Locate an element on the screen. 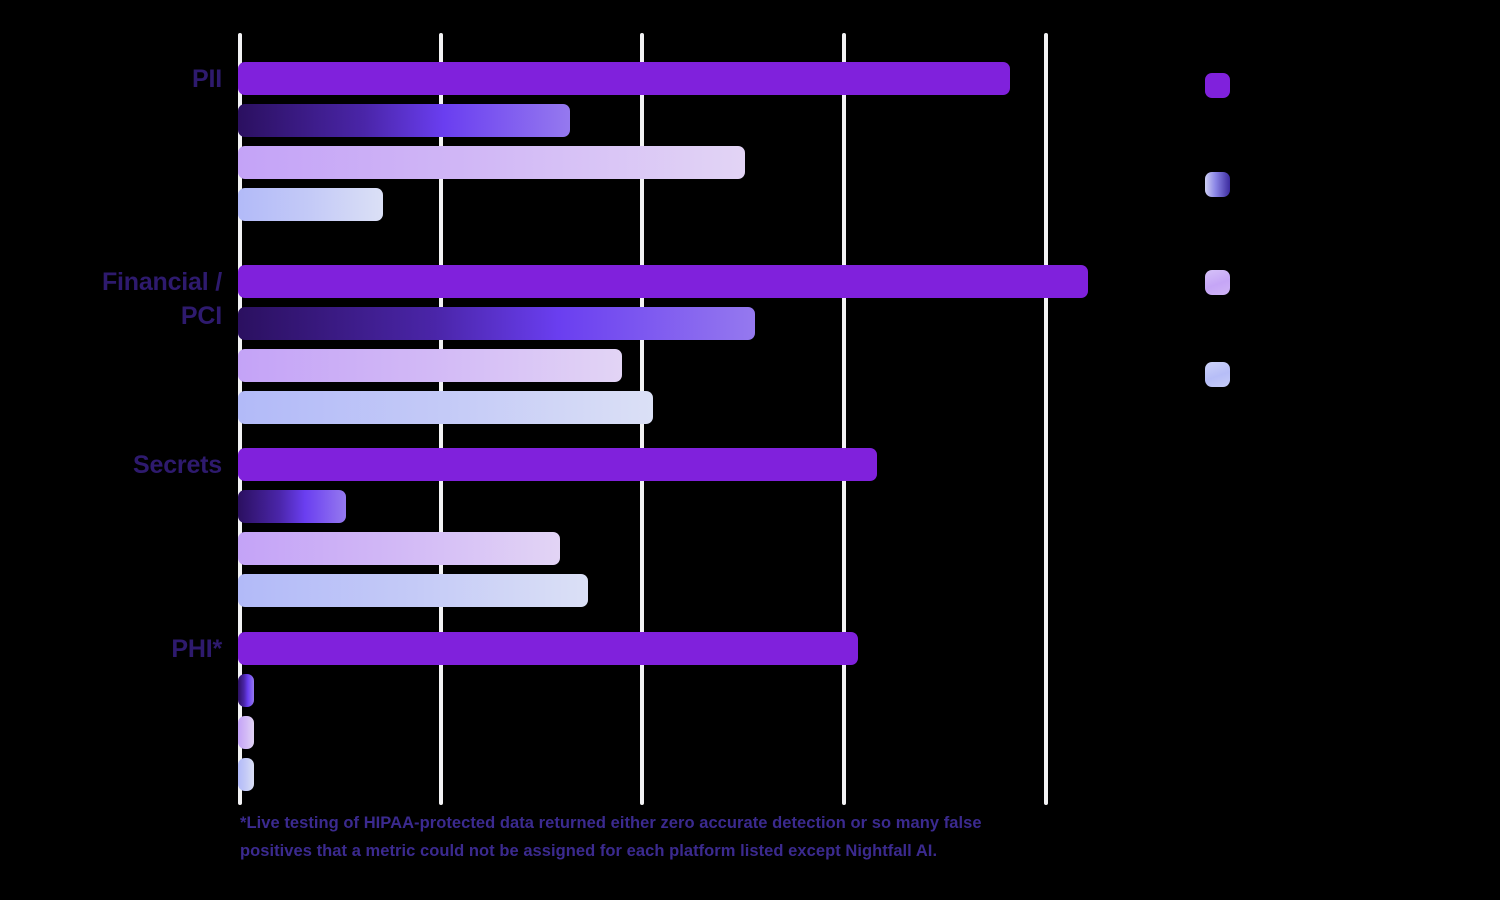 Image resolution: width=1500 pixels, height=900 pixels. category-label-financial-pci: Financial / PCI is located at coordinates (161, 299).